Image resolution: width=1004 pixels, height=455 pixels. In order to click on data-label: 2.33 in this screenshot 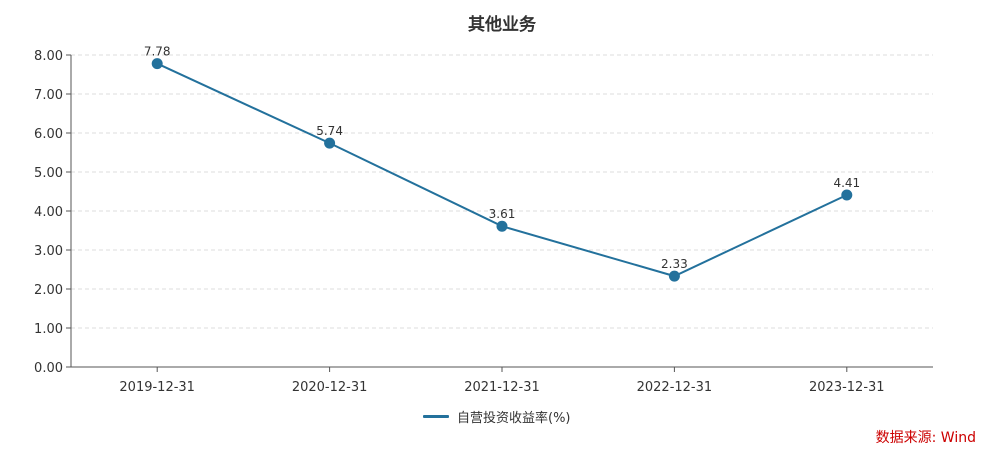, I will do `click(674, 264)`.